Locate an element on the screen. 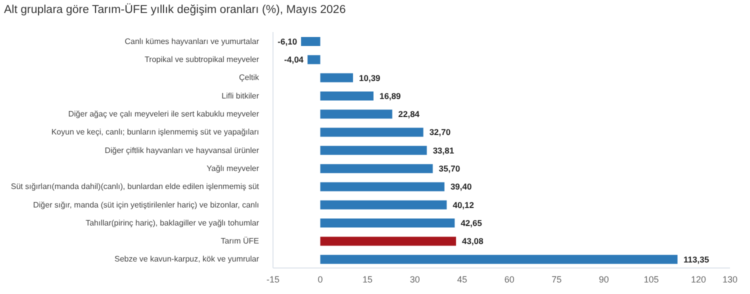 The width and height of the screenshot is (750, 294). data-label: 40,12 is located at coordinates (463, 205).